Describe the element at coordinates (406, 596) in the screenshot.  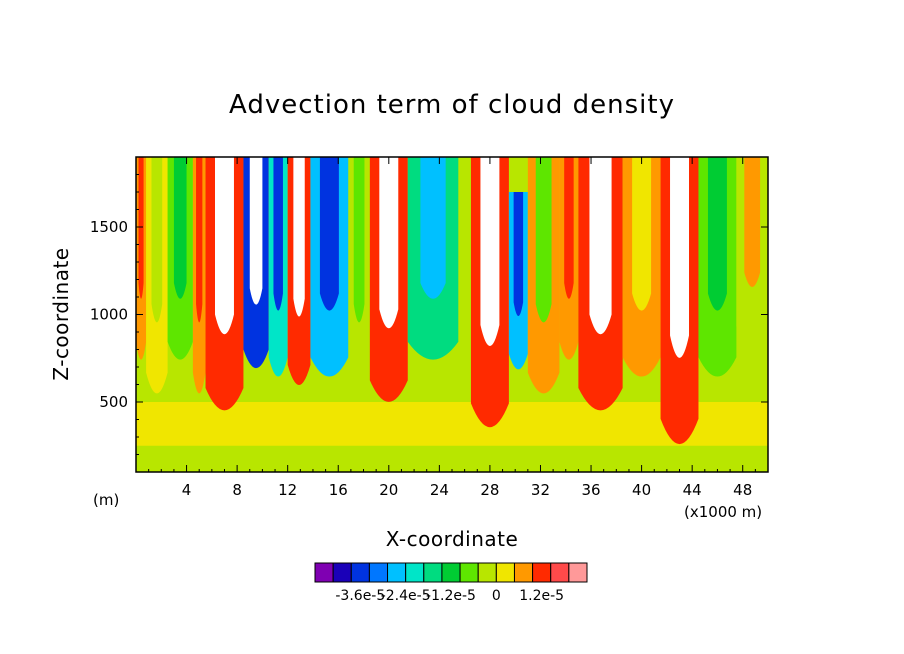
I see `colorbar-label: -2.4e-5` at that location.